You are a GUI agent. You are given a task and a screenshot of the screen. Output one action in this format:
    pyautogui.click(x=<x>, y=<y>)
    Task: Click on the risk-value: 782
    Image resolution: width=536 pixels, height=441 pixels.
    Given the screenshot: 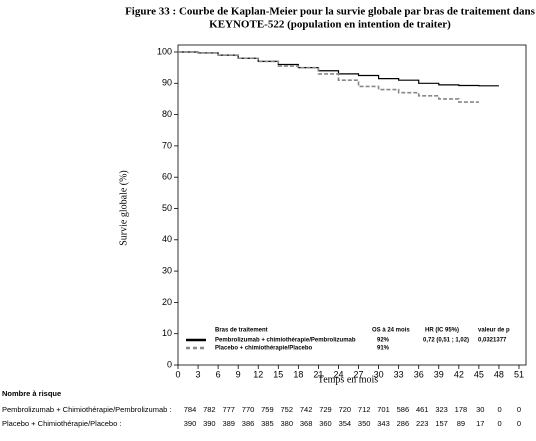 What is the action you would take?
    pyautogui.click(x=209, y=409)
    